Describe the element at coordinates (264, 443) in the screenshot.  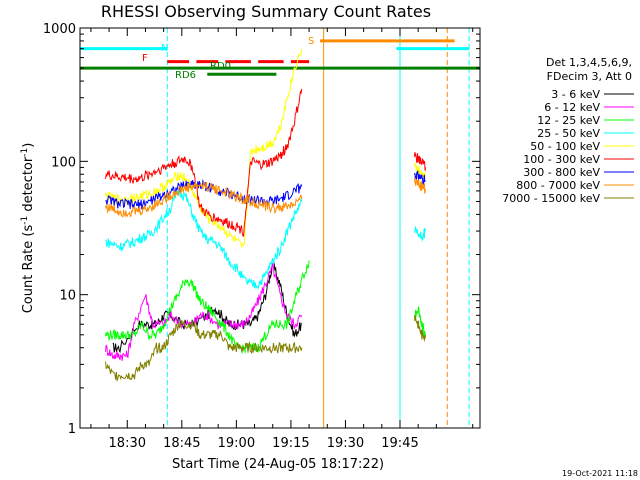
I see `x-tick-labels: 18:30 18:45 19:00 19:15 19:30 19:45` at that location.